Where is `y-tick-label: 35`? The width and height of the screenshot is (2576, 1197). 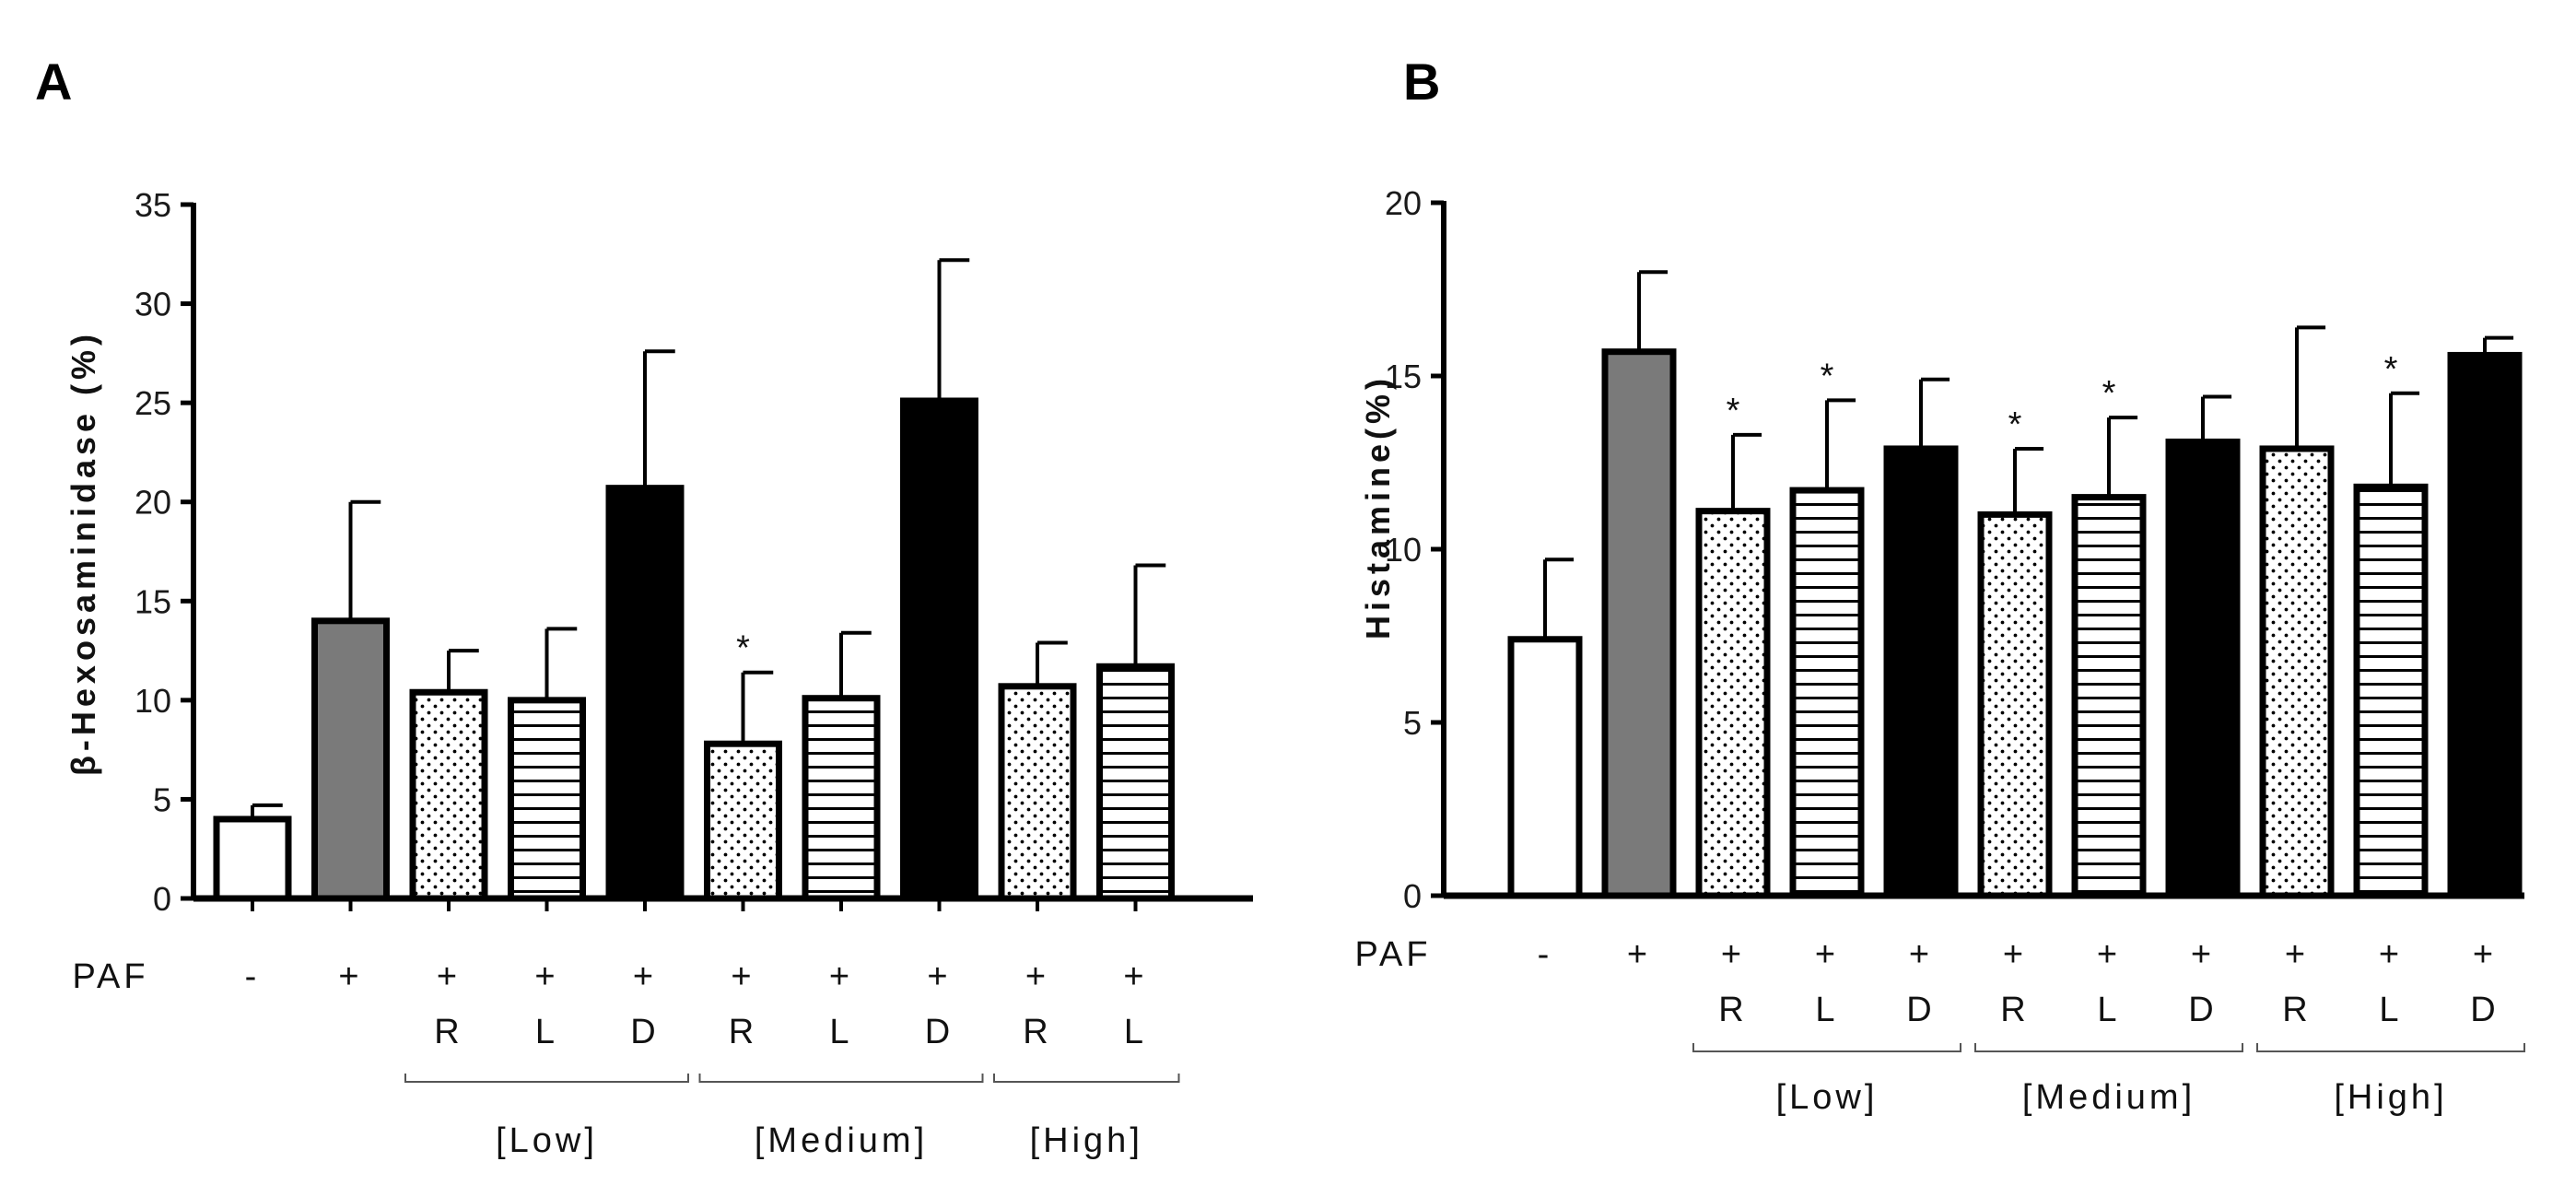
y-tick-label: 35 is located at coordinates (153, 205).